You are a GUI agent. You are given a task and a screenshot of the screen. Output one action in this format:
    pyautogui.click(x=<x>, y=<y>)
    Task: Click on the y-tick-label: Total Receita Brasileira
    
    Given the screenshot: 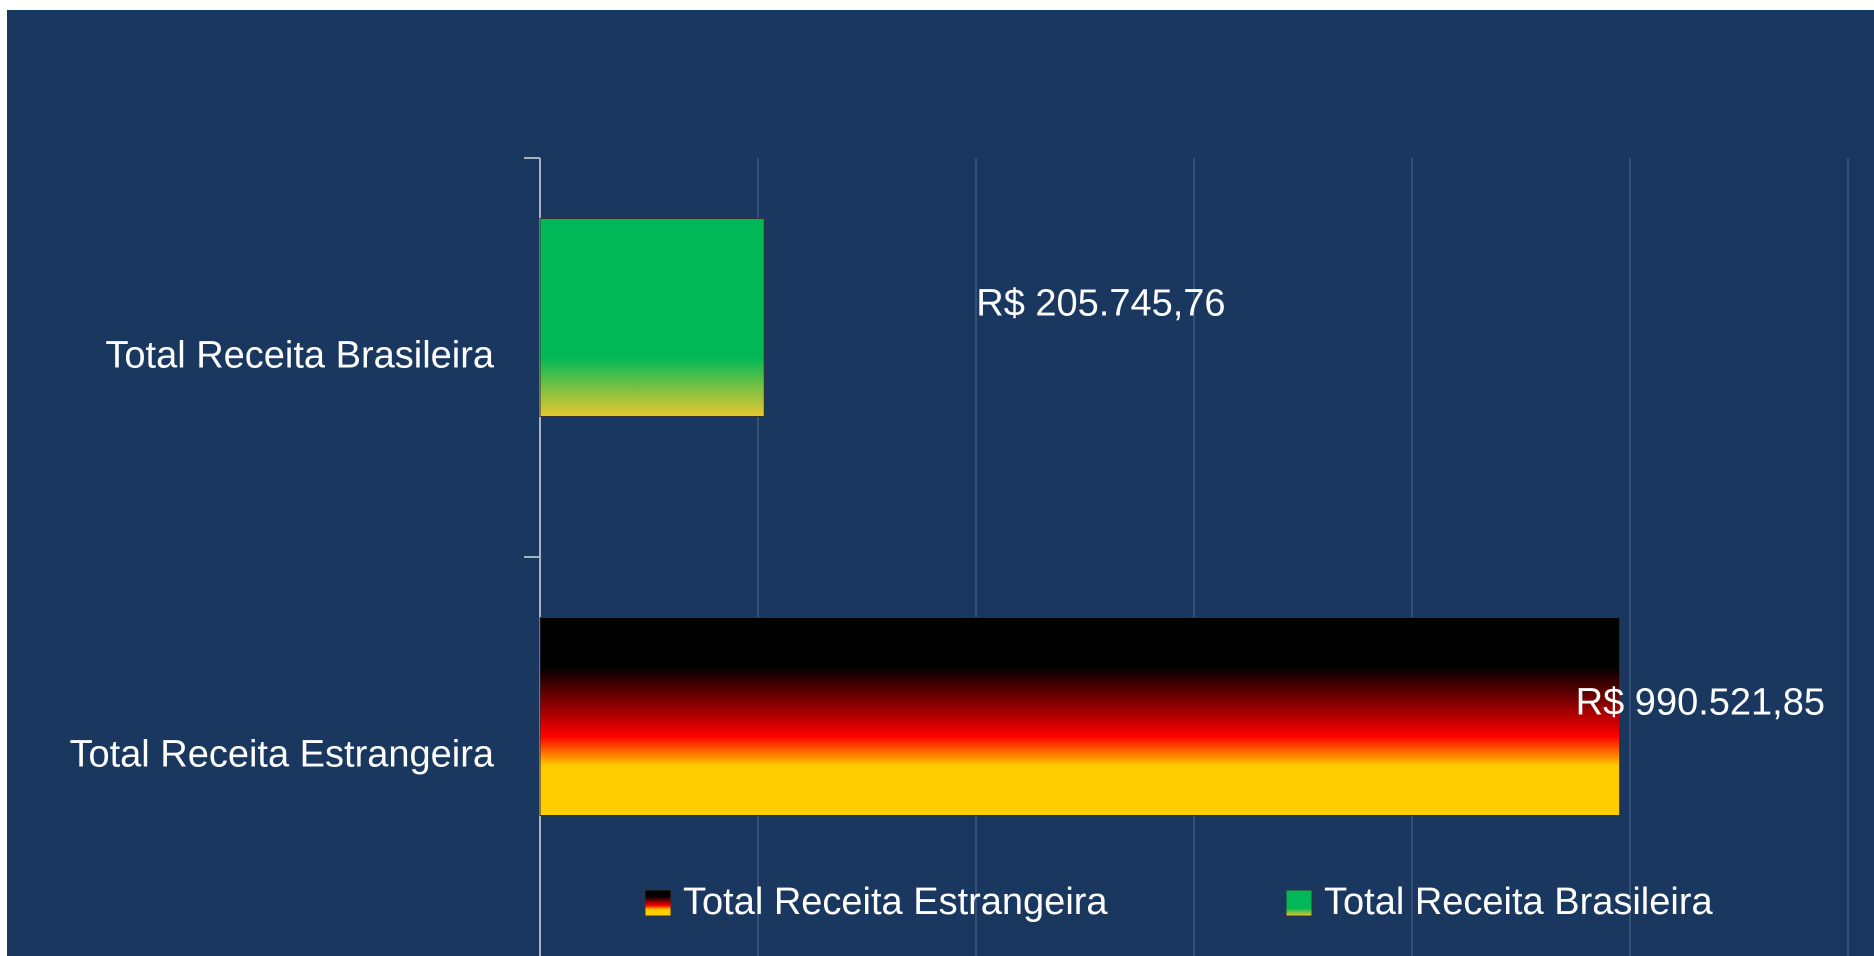 What is the action you would take?
    pyautogui.click(x=299, y=356)
    